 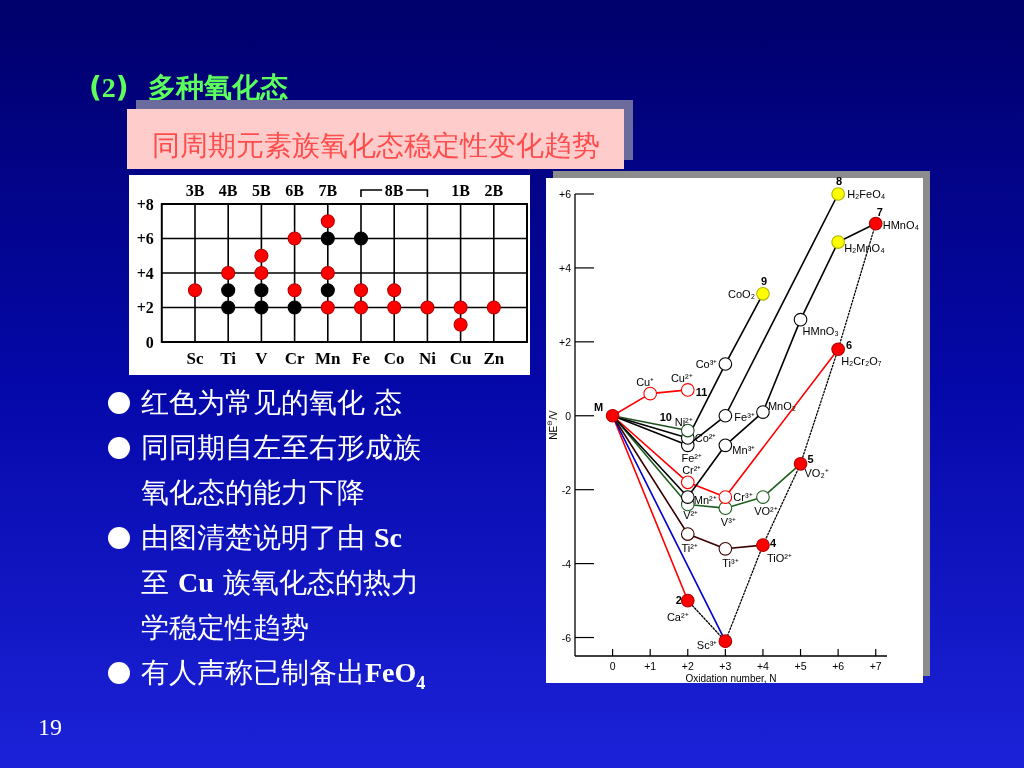 What do you see at coordinates (283, 674) in the screenshot?
I see `text: 有人声称已制备出FeO$_{4}$` at bounding box center [283, 674].